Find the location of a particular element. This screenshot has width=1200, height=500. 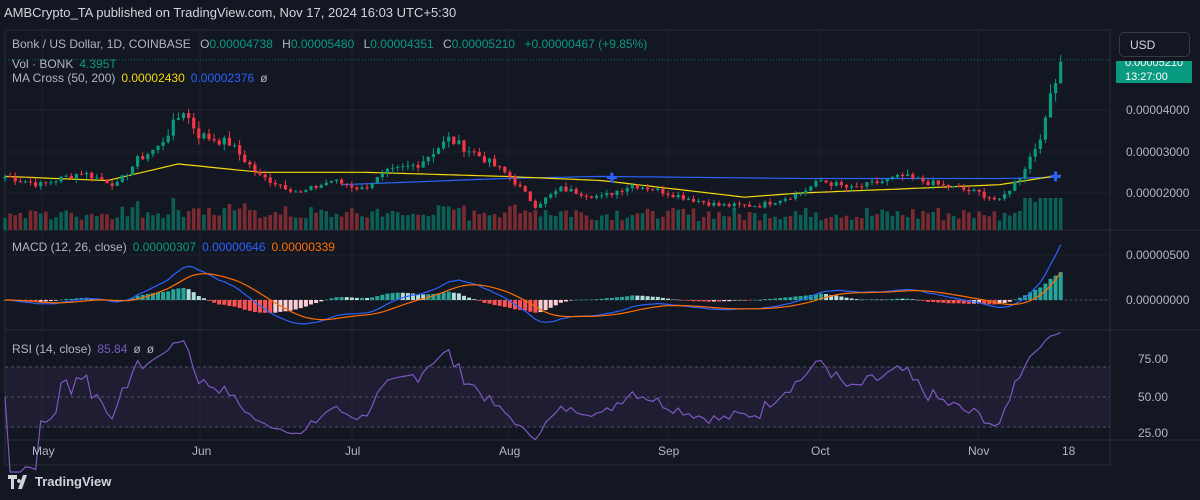

tradingview-logo: TradingView is located at coordinates (59, 481).